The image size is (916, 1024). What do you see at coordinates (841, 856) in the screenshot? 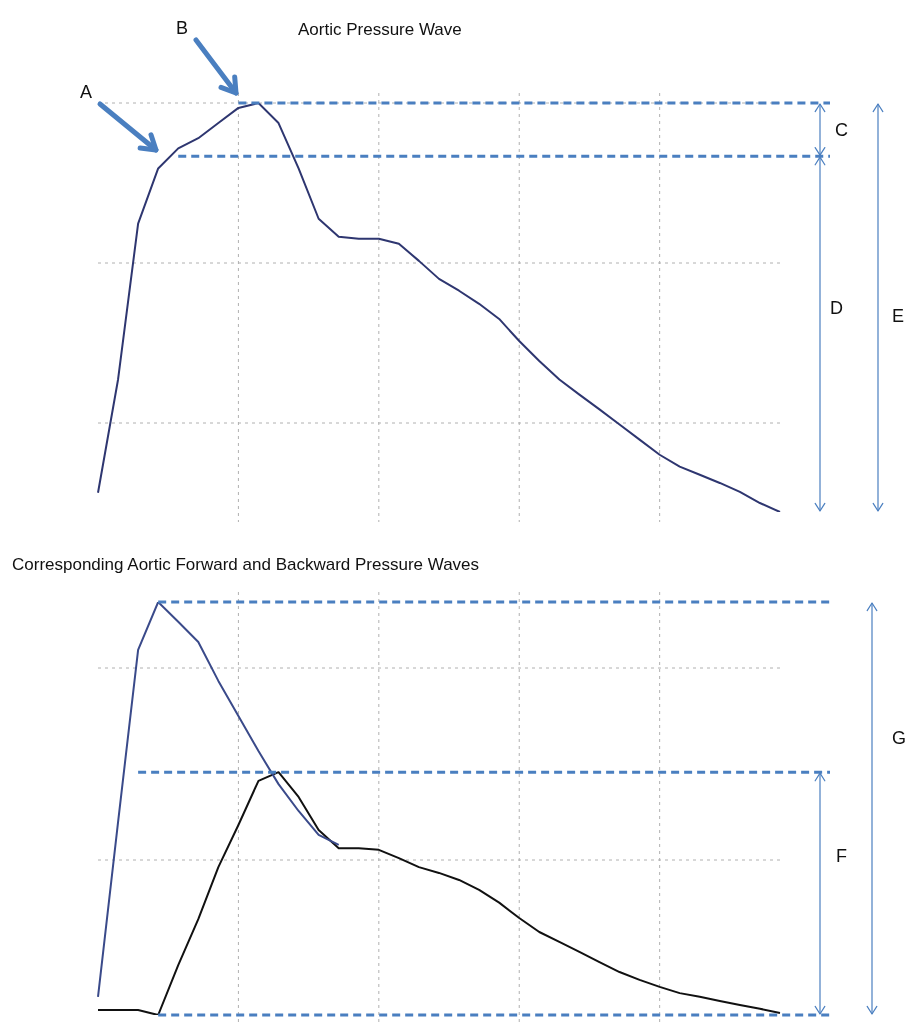
I see `text: F` at bounding box center [841, 856].